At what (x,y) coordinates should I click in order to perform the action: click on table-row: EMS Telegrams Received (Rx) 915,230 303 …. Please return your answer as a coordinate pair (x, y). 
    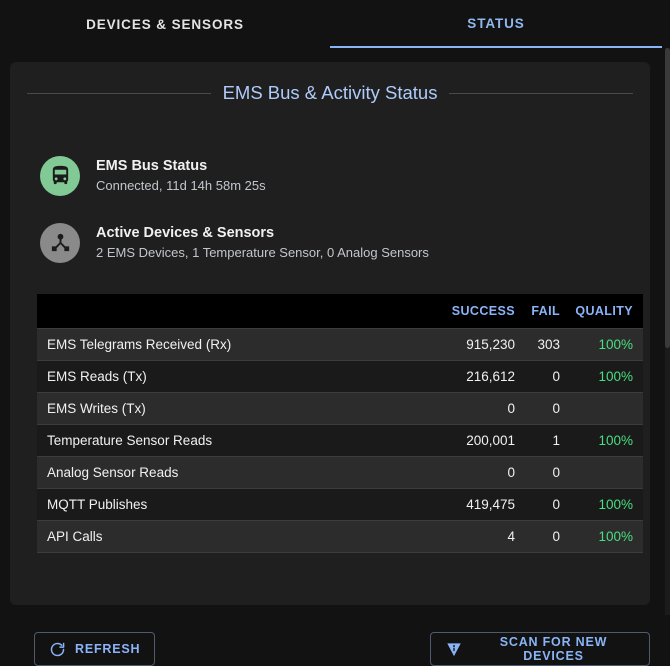
    Looking at the image, I should click on (340, 343).